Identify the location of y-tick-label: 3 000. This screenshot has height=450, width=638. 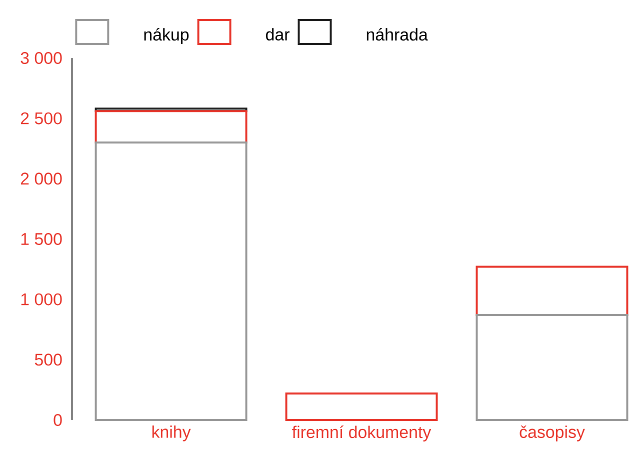
(41, 58).